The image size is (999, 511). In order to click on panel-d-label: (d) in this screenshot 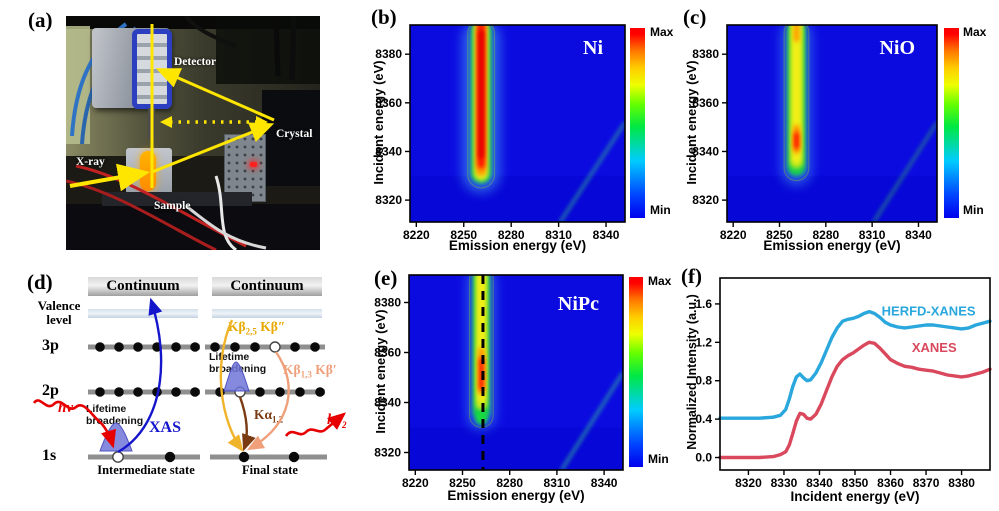, I will do `click(40, 282)`.